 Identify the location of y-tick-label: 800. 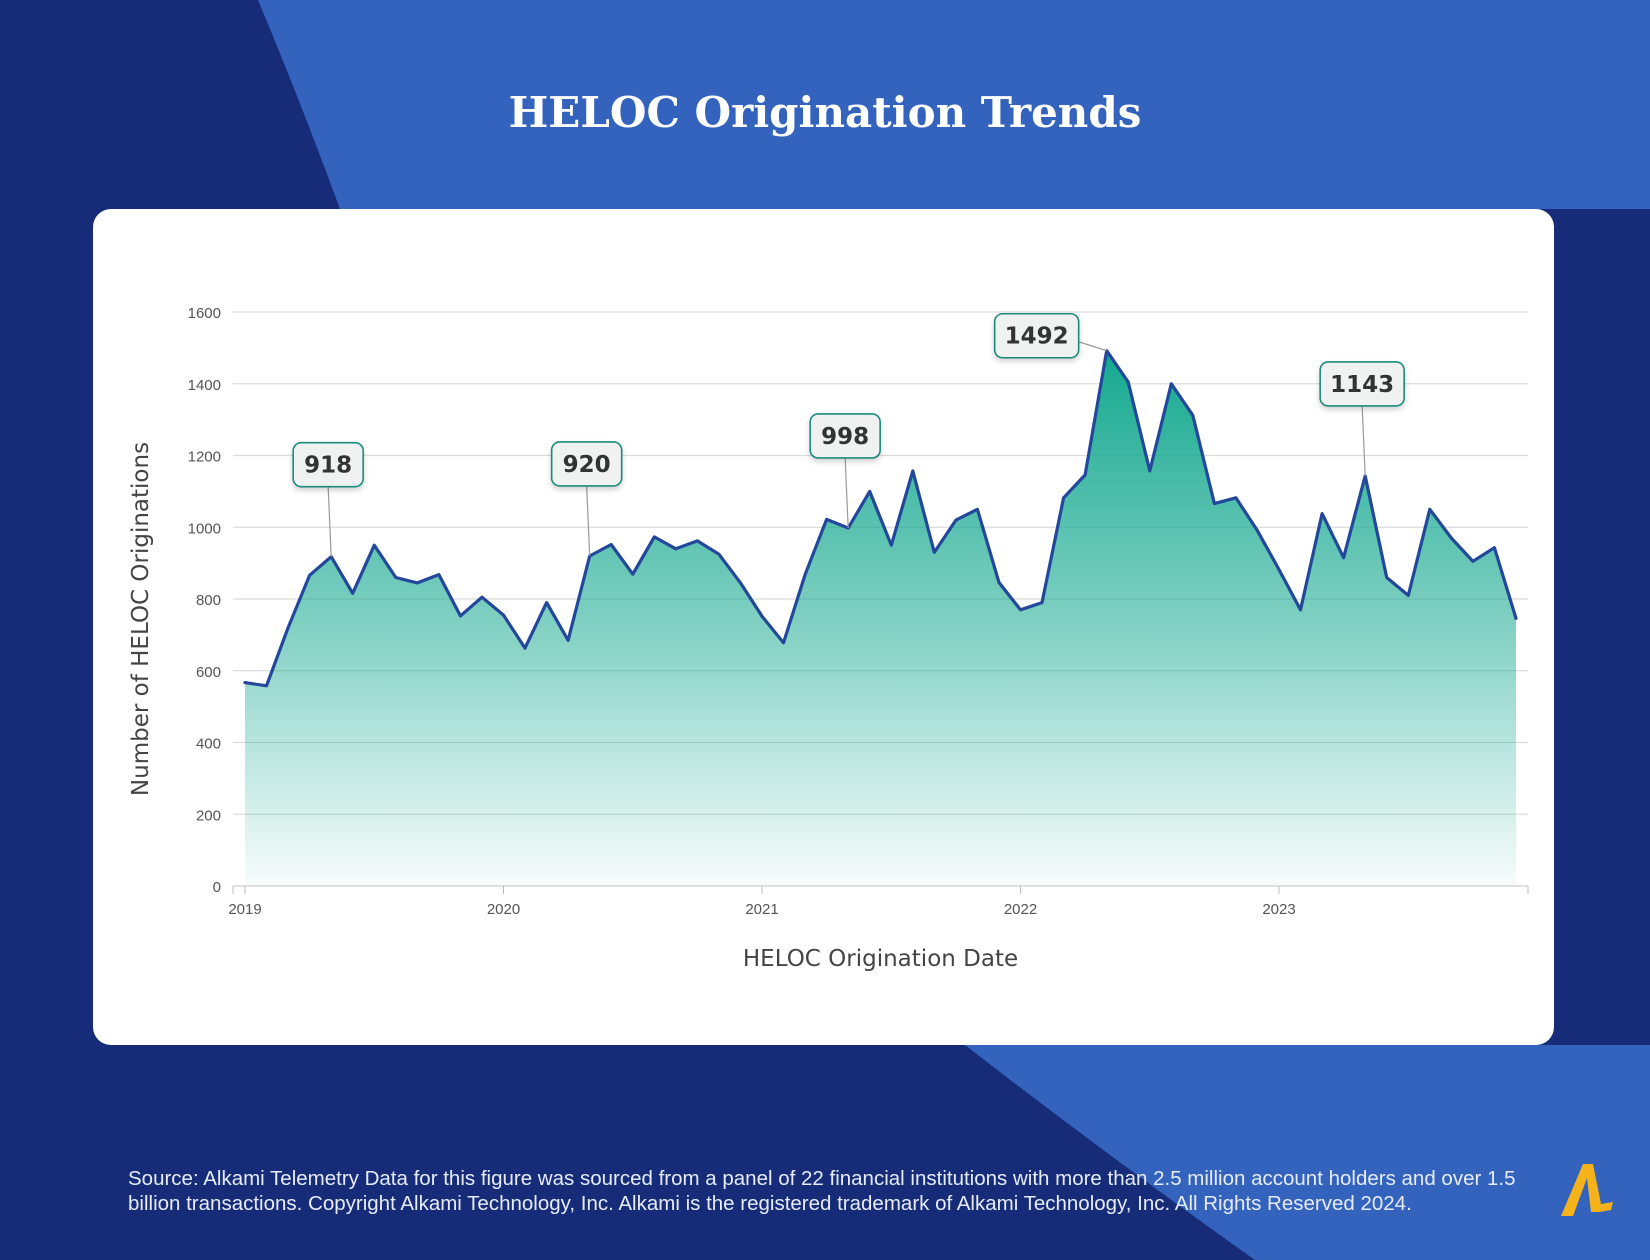
(208, 600).